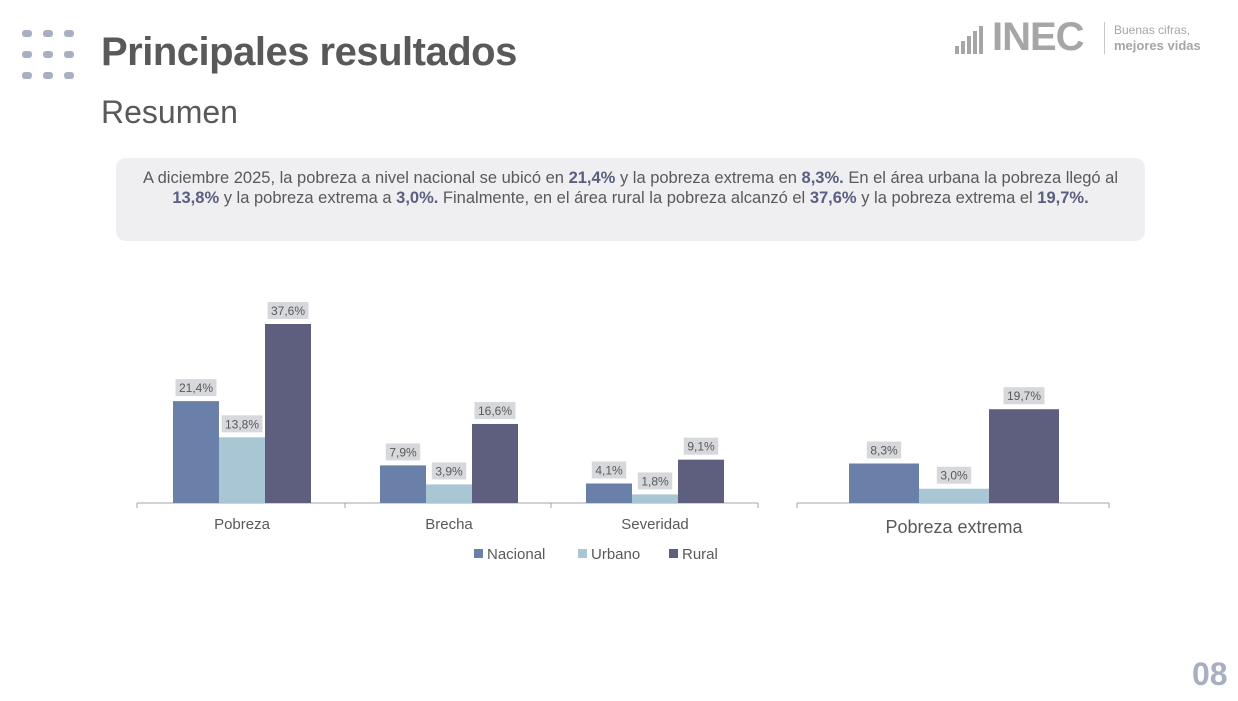  I want to click on data-label: 1,8%, so click(655, 481).